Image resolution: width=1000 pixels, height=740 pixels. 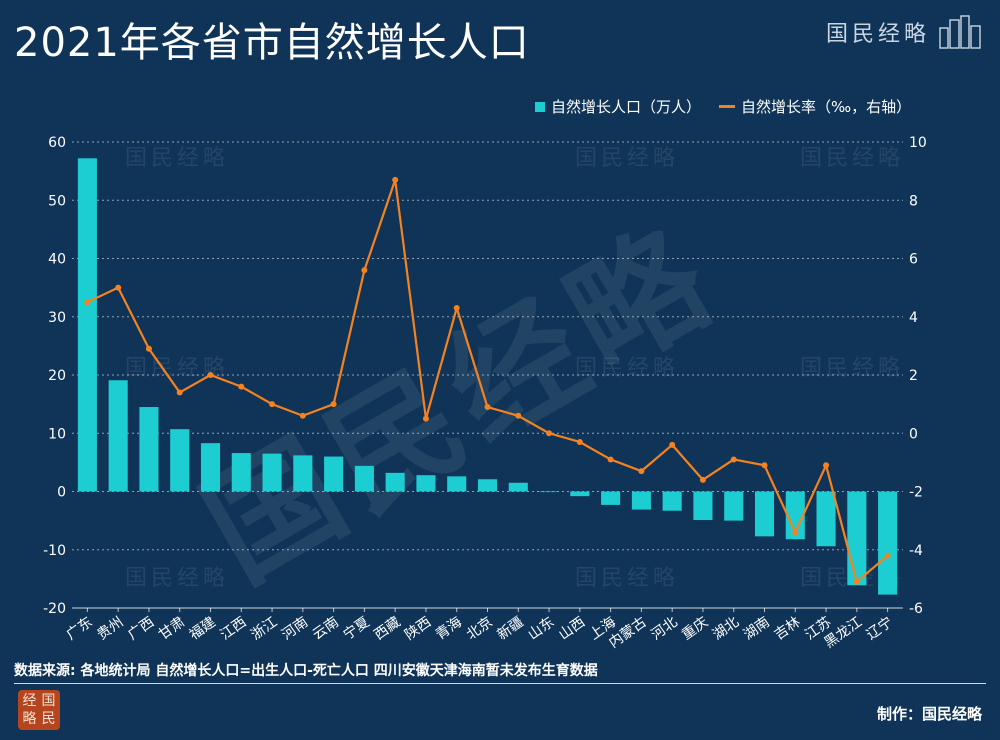 What do you see at coordinates (326, 628) in the screenshot?
I see `x-tick-label: 云南` at bounding box center [326, 628].